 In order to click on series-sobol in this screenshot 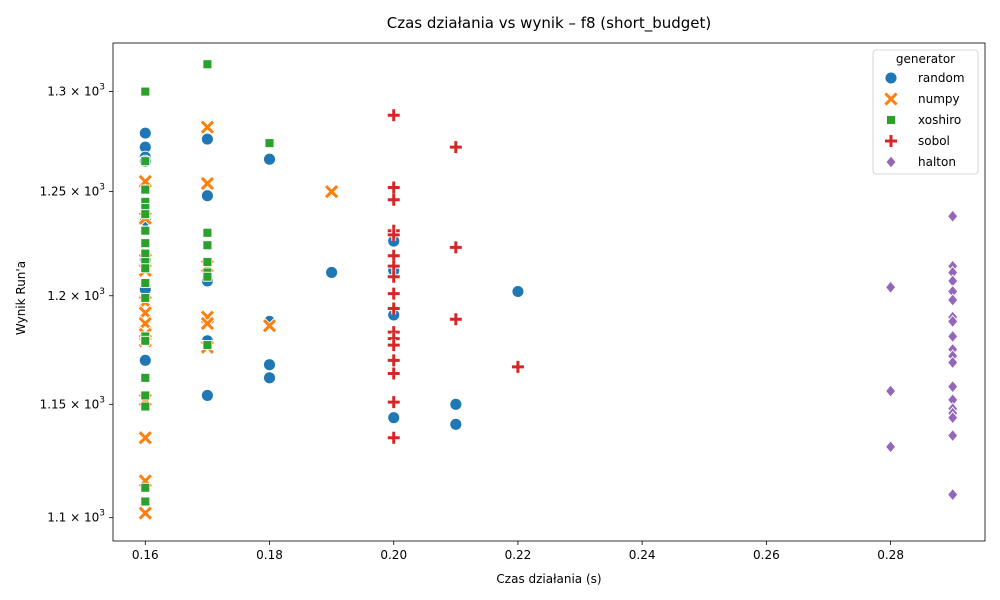, I will do `click(455, 276)`.